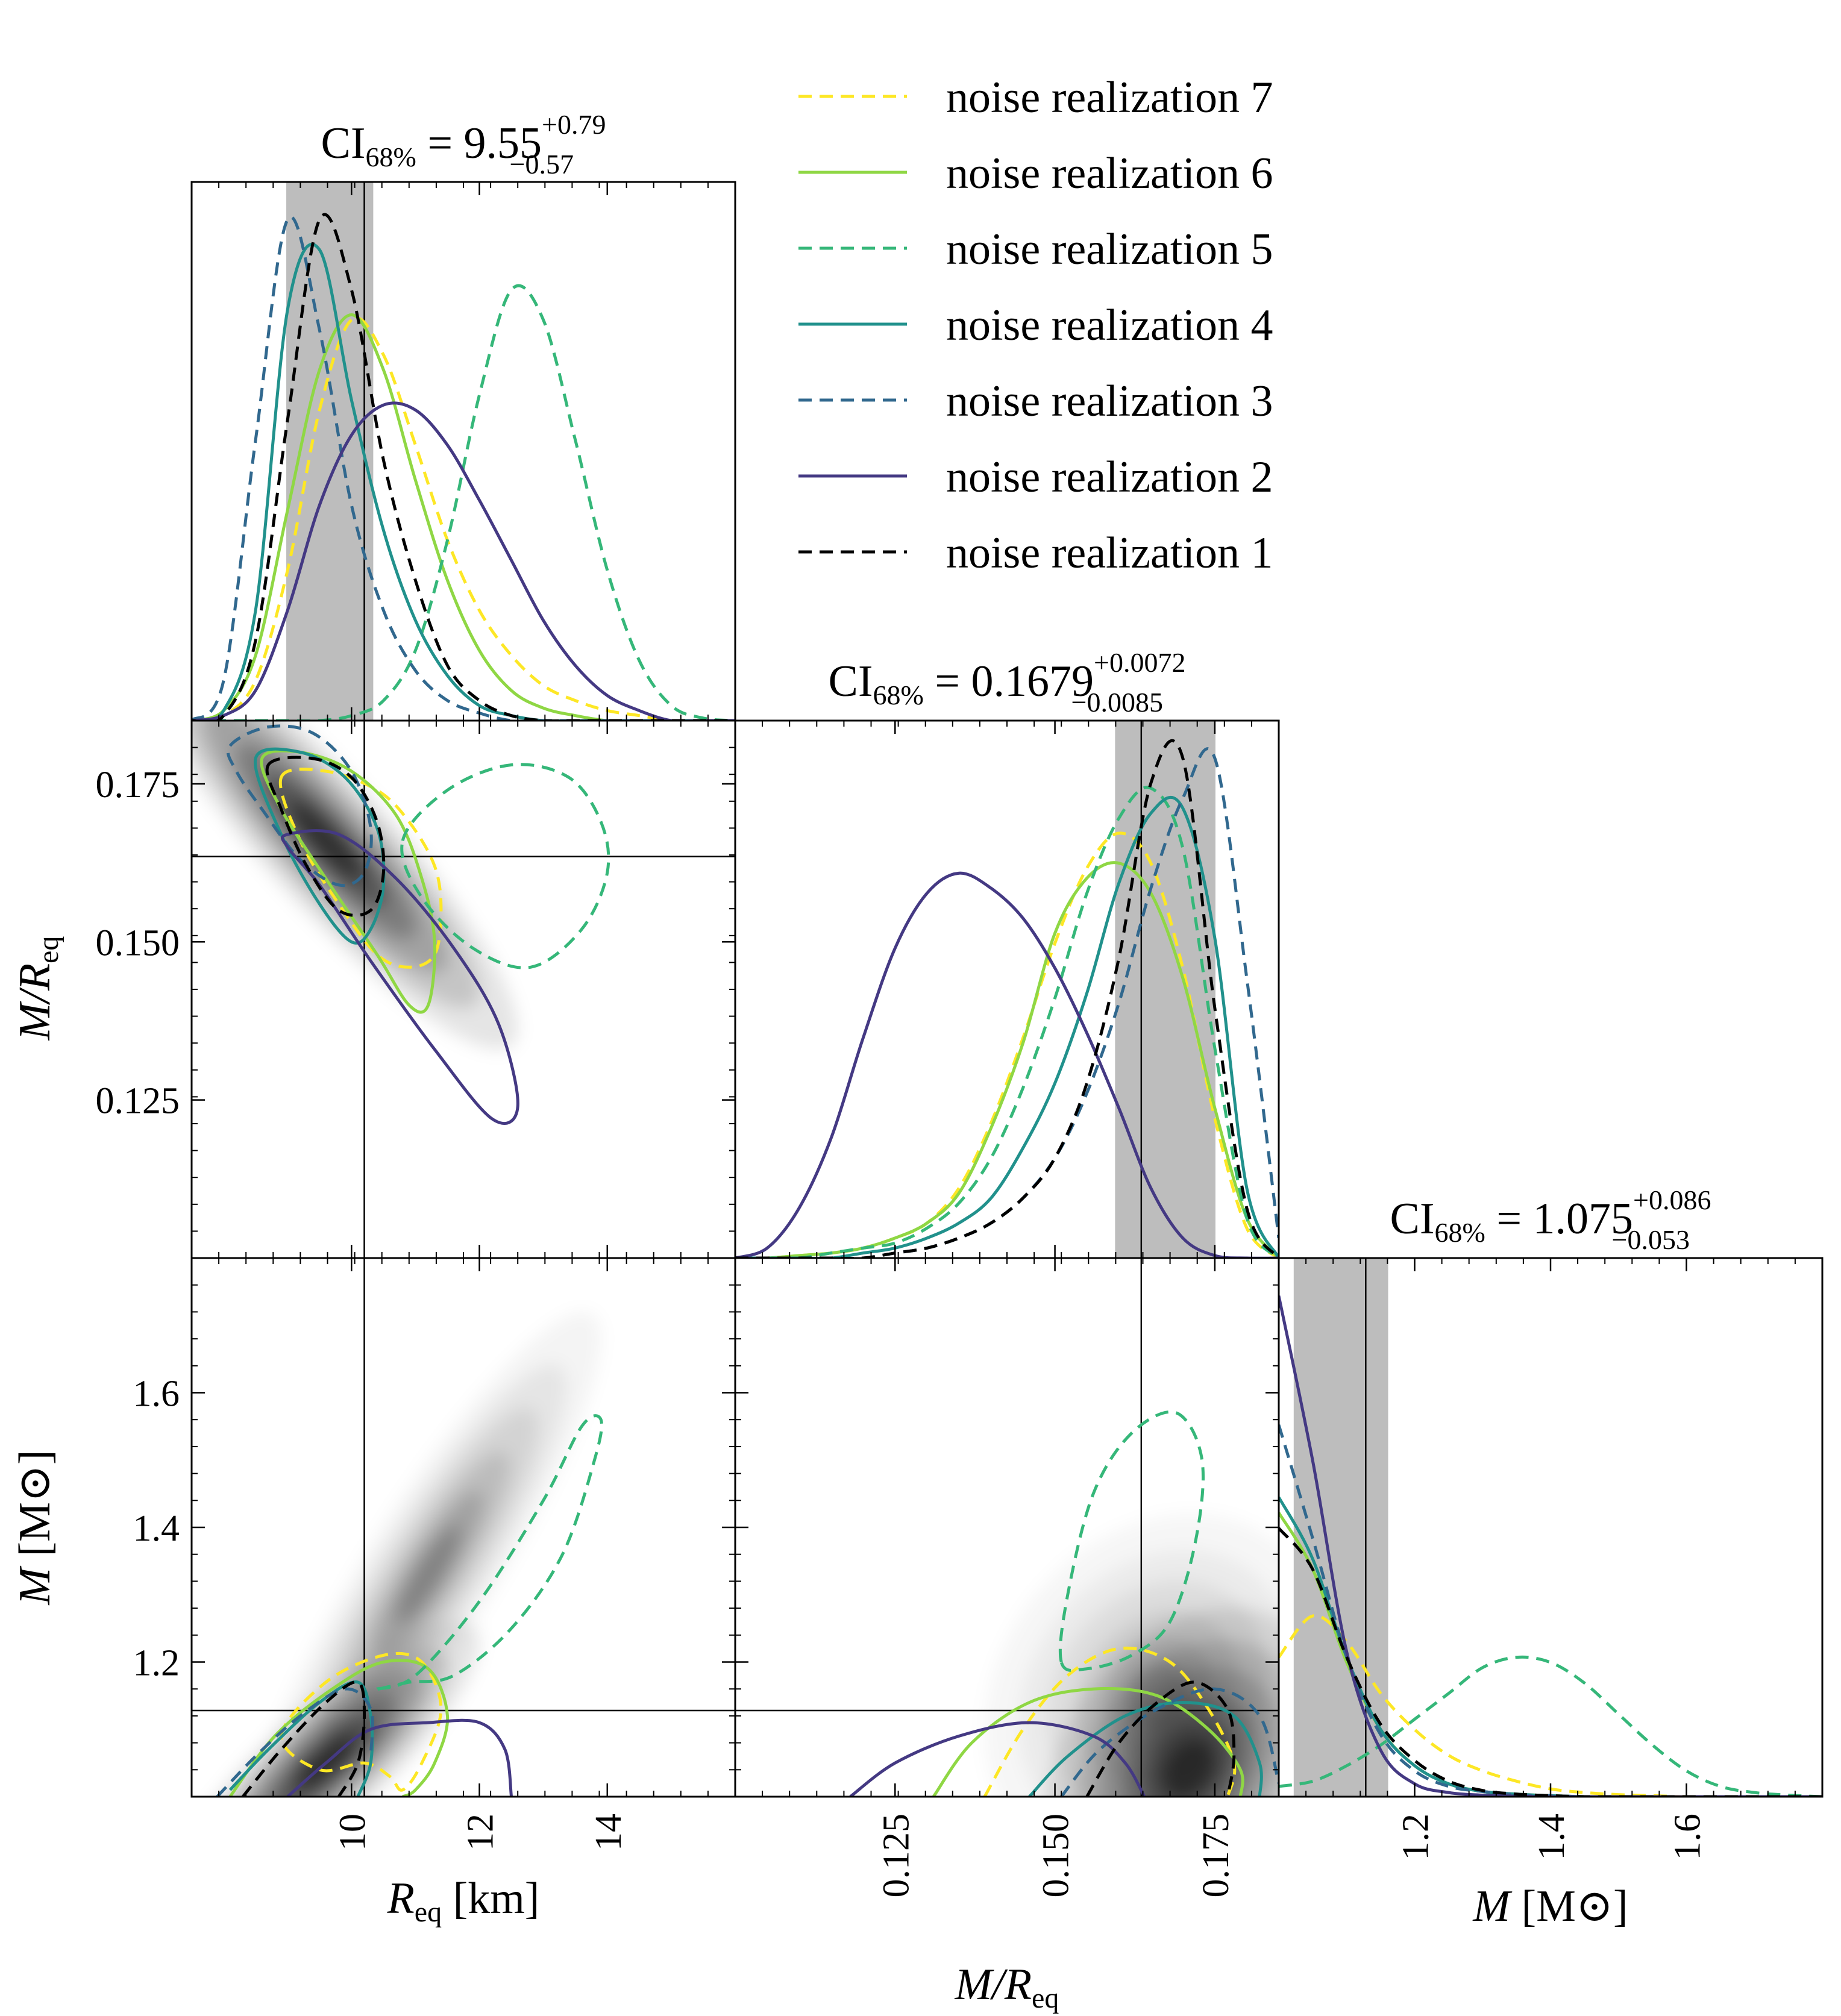  What do you see at coordinates (428, 1575) in the screenshot?
I see `mass-vs-radius-density-level` at bounding box center [428, 1575].